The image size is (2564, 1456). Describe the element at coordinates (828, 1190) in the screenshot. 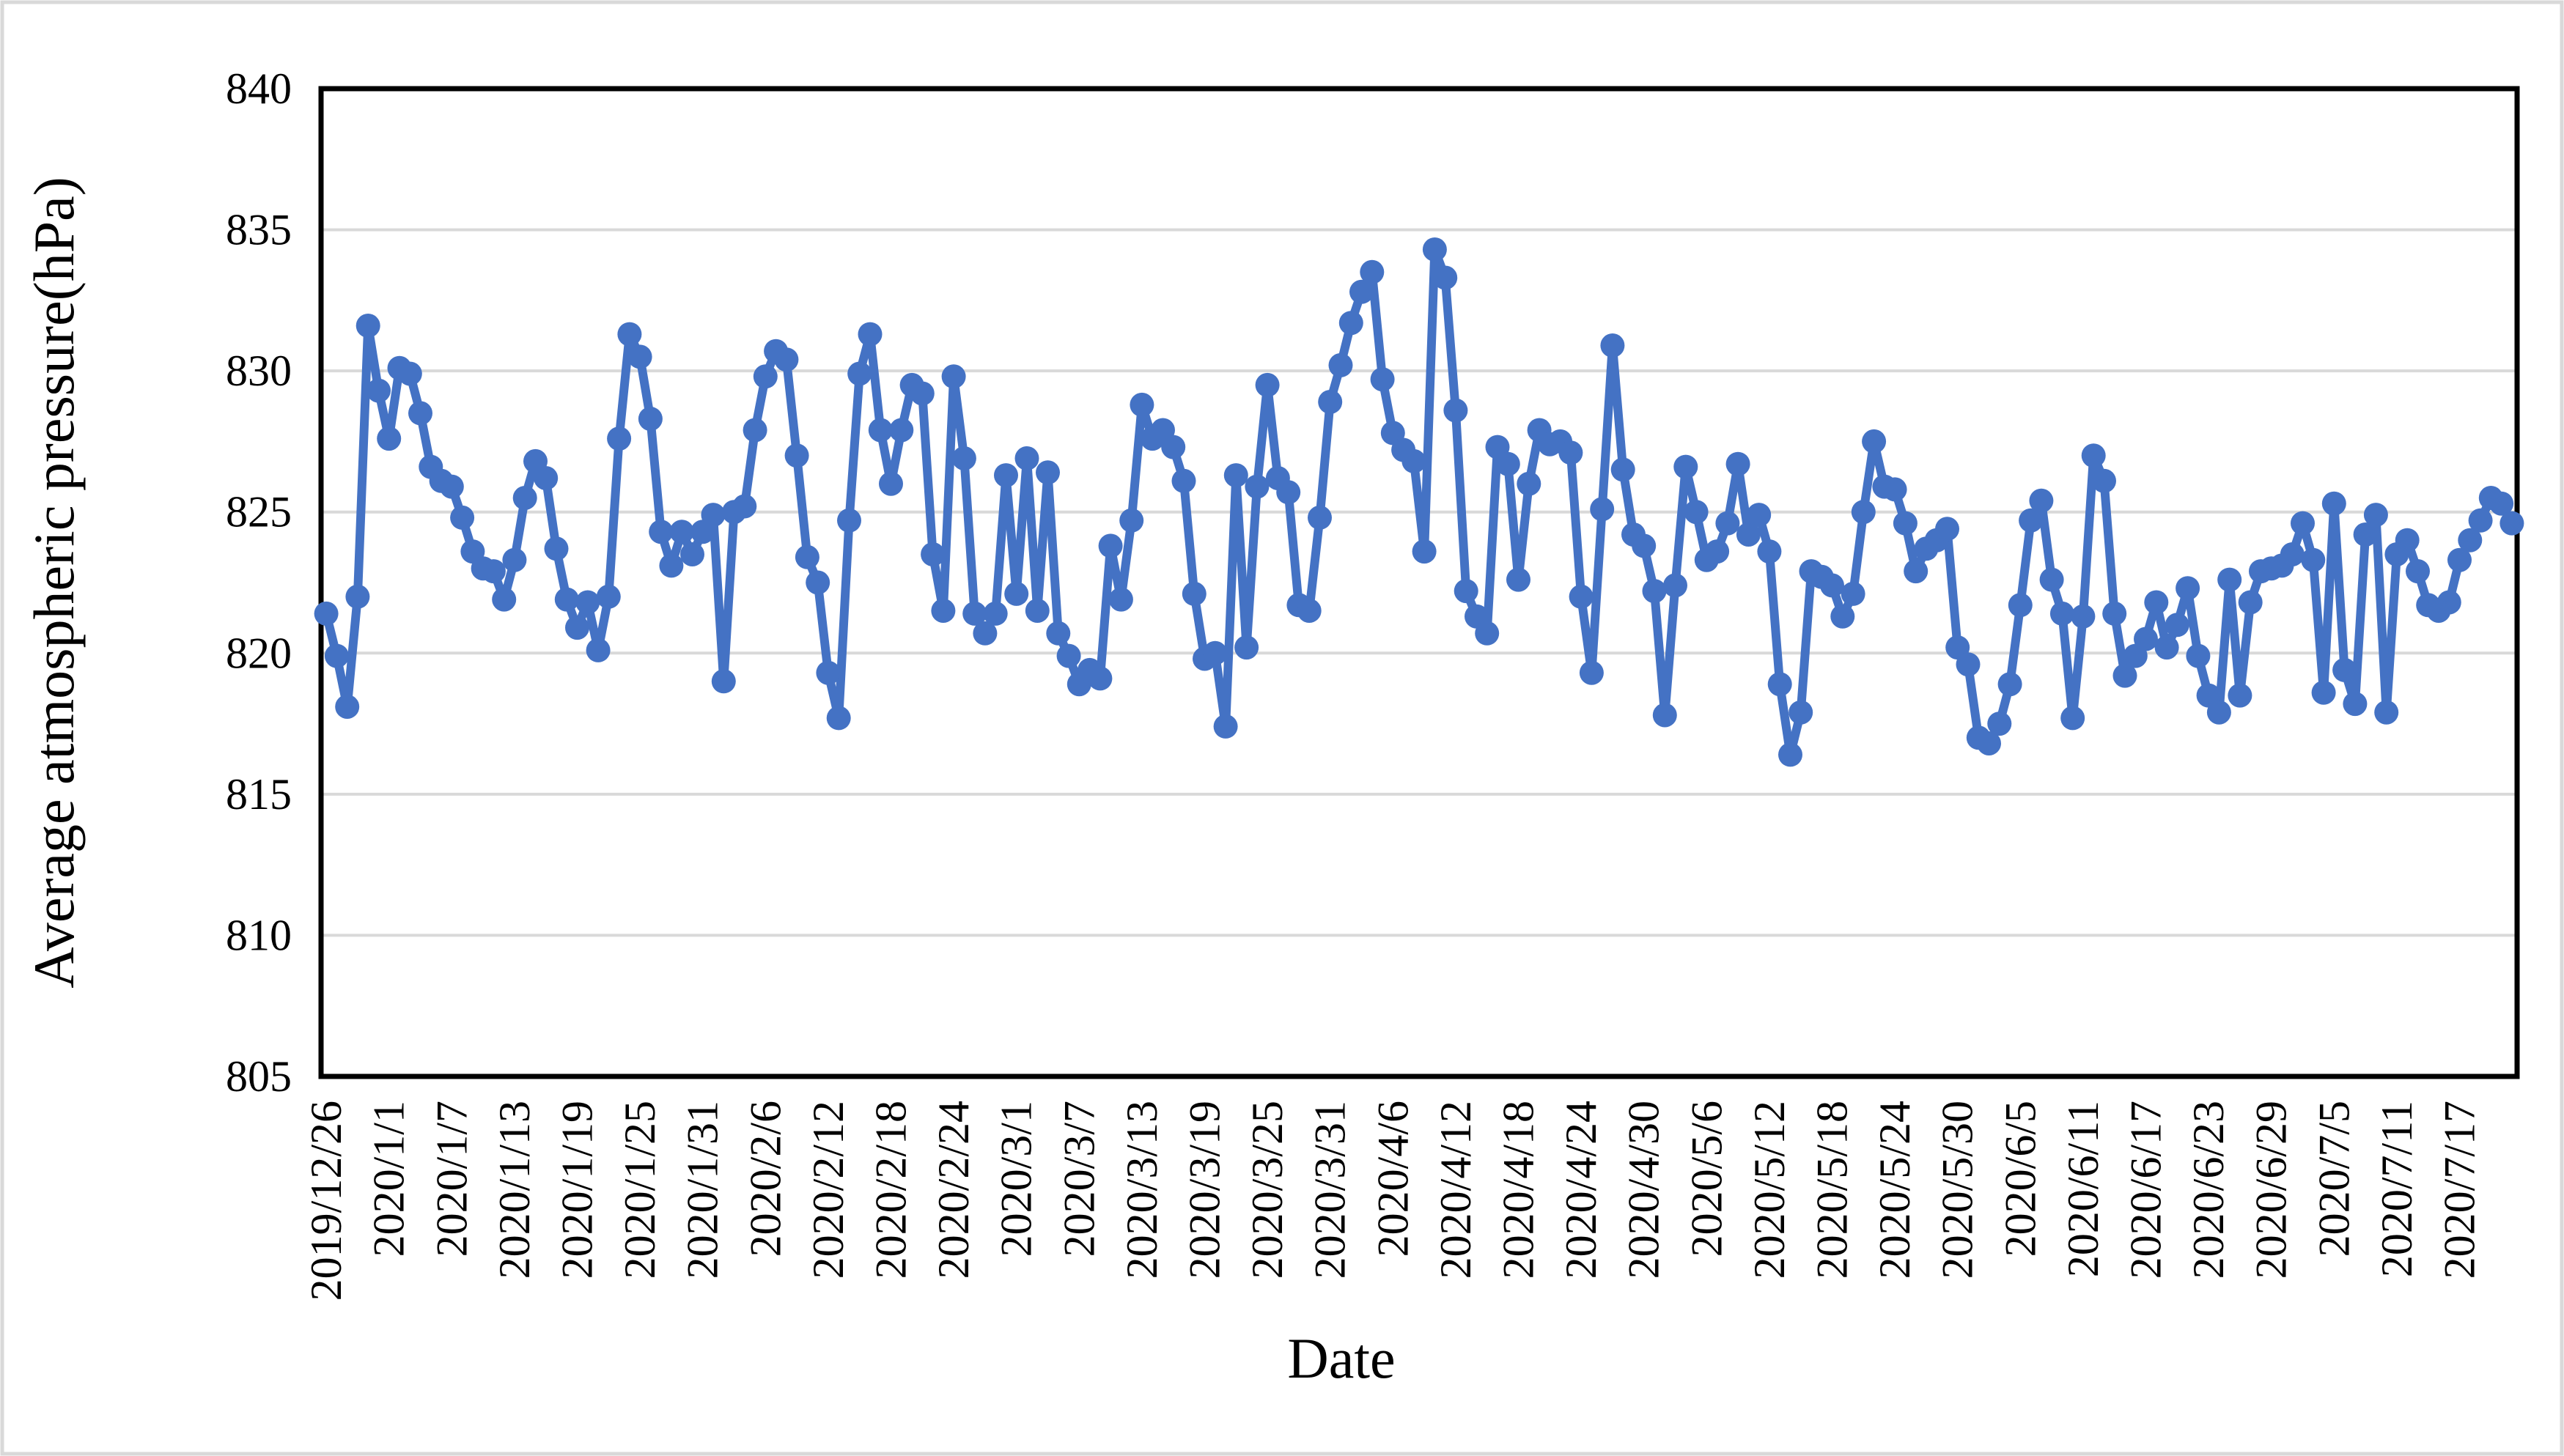

I see `x-tick-label: 2020/2/12` at that location.